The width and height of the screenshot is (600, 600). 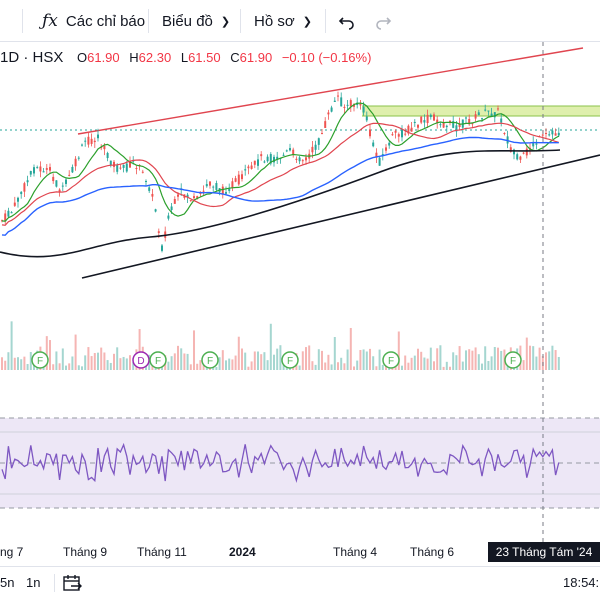 I want to click on close-key: C, so click(x=235, y=57).